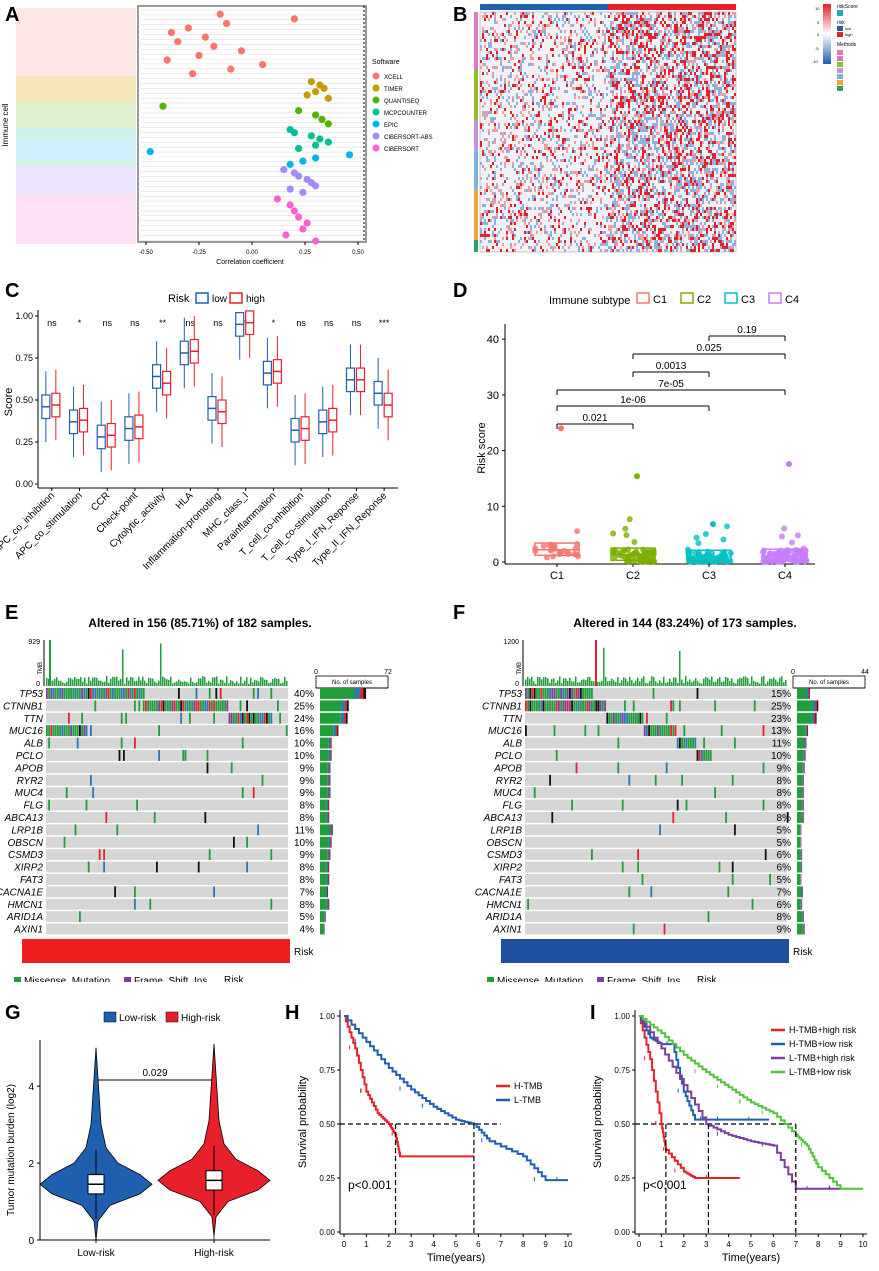  What do you see at coordinates (544, 546) in the screenshot?
I see `jitter-point` at bounding box center [544, 546].